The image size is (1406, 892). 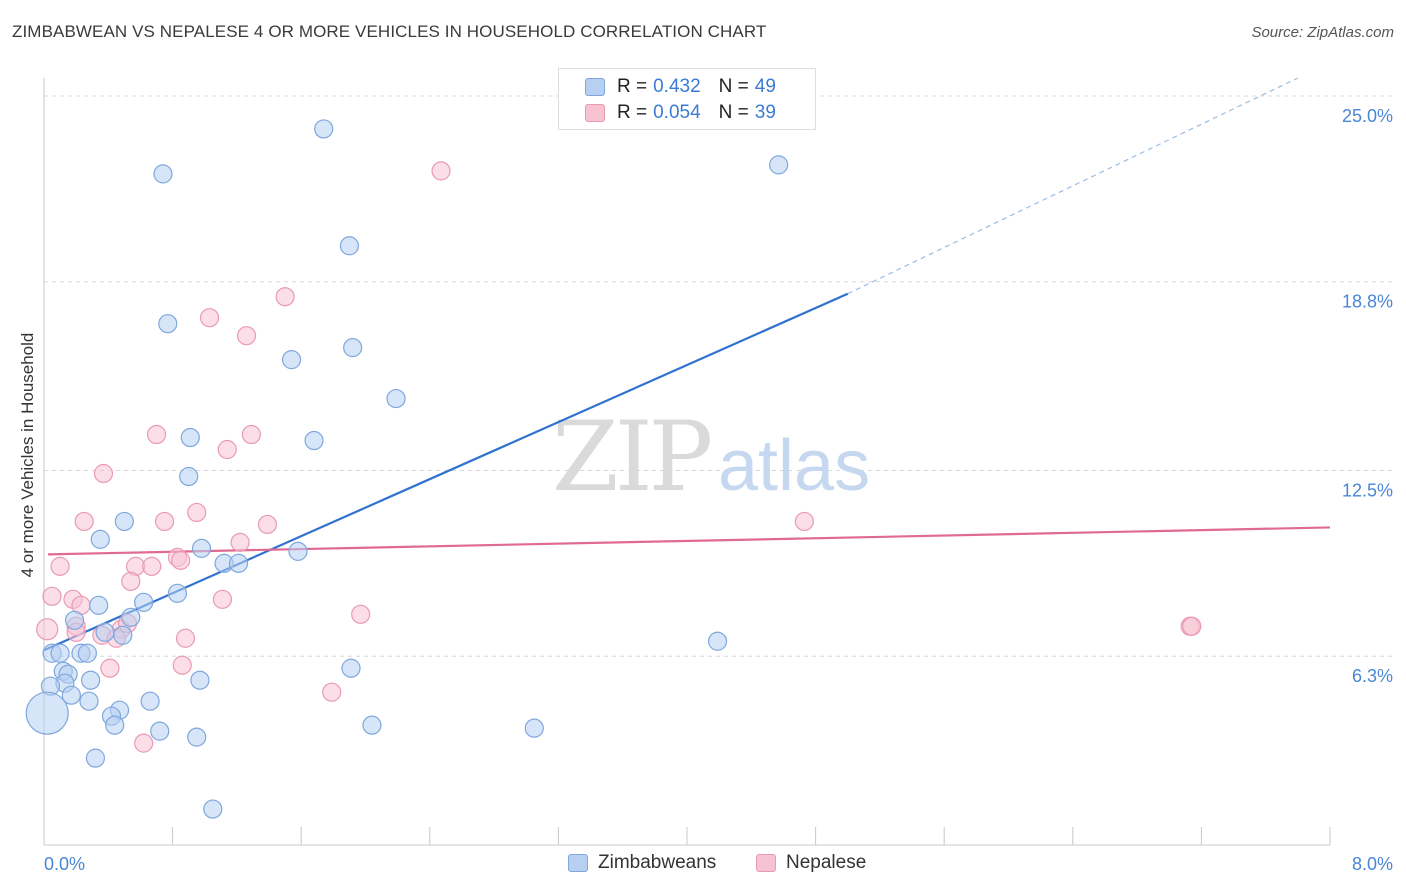 What do you see at coordinates (677, 112) in the screenshot?
I see `legend-r-value: 0.054` at bounding box center [677, 112].